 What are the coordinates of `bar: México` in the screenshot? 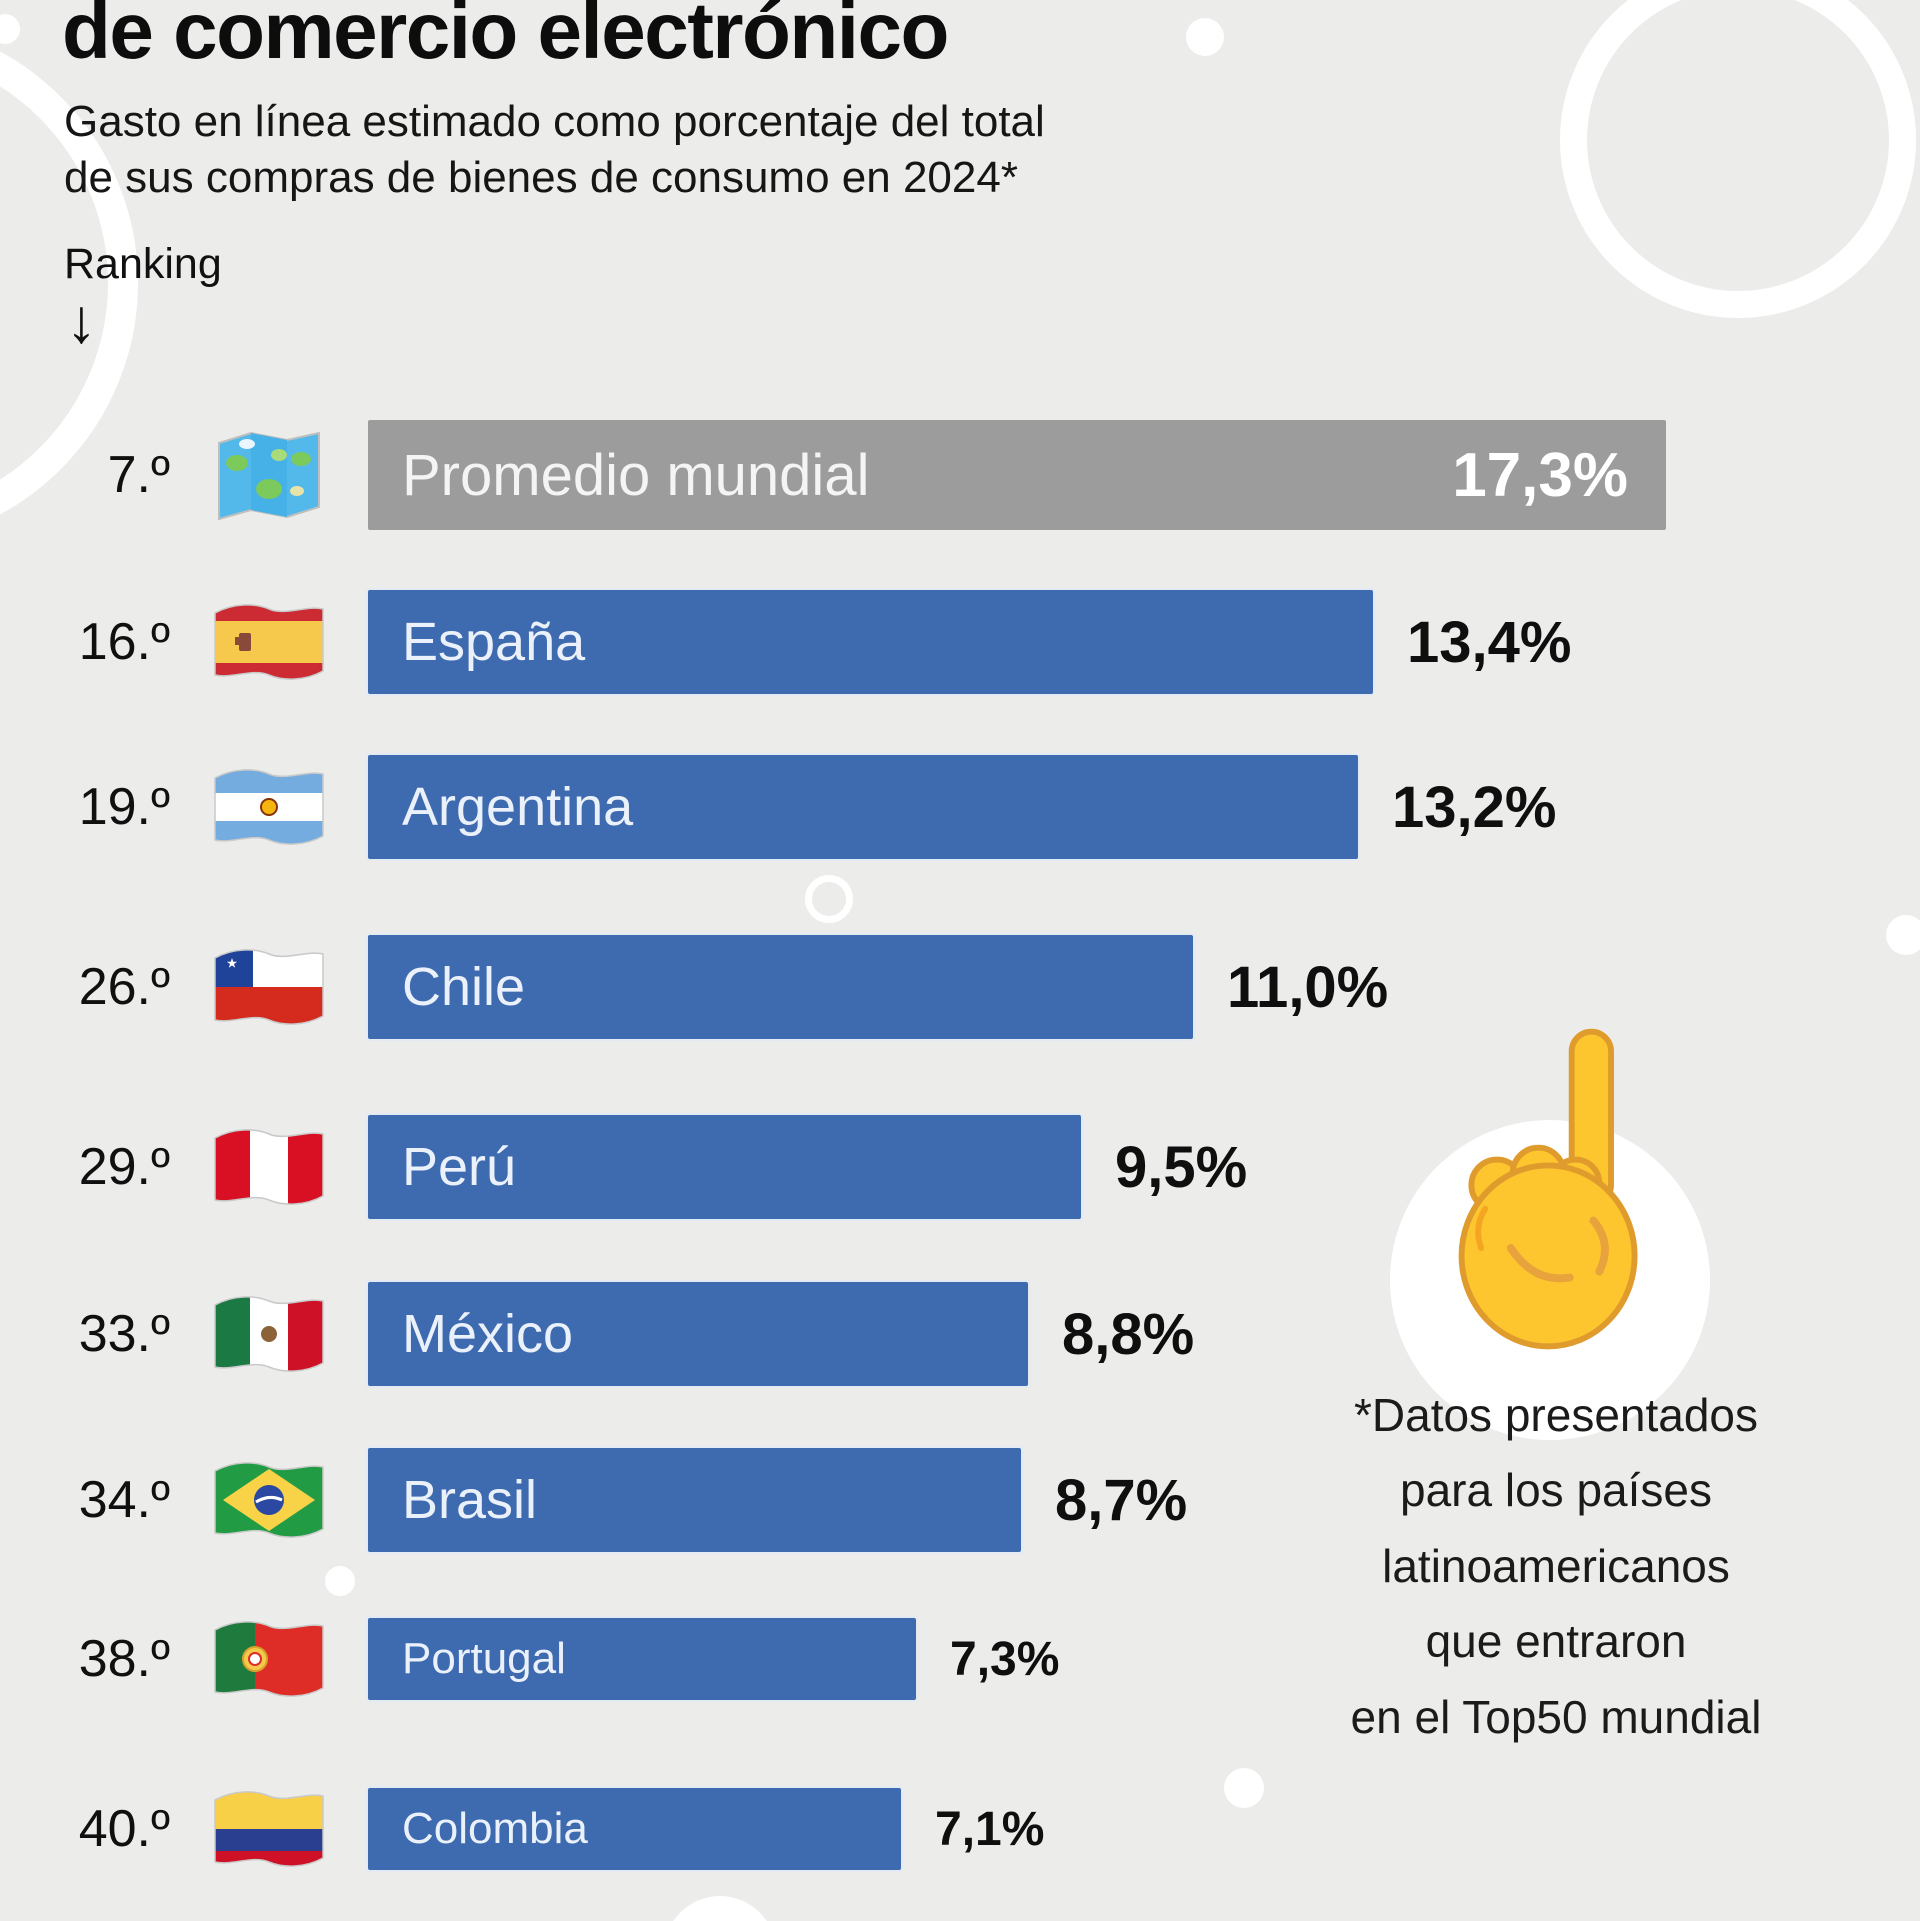 It's located at (698, 1334).